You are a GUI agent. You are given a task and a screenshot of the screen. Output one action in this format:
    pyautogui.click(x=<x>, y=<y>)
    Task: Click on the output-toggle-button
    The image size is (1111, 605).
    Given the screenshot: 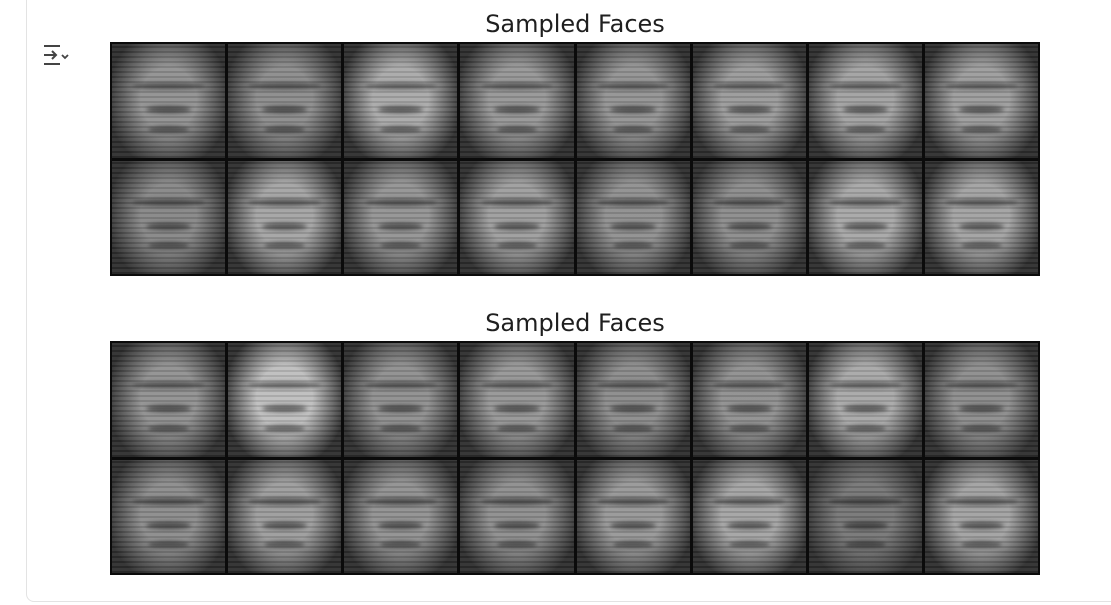 What is the action you would take?
    pyautogui.click(x=56, y=55)
    